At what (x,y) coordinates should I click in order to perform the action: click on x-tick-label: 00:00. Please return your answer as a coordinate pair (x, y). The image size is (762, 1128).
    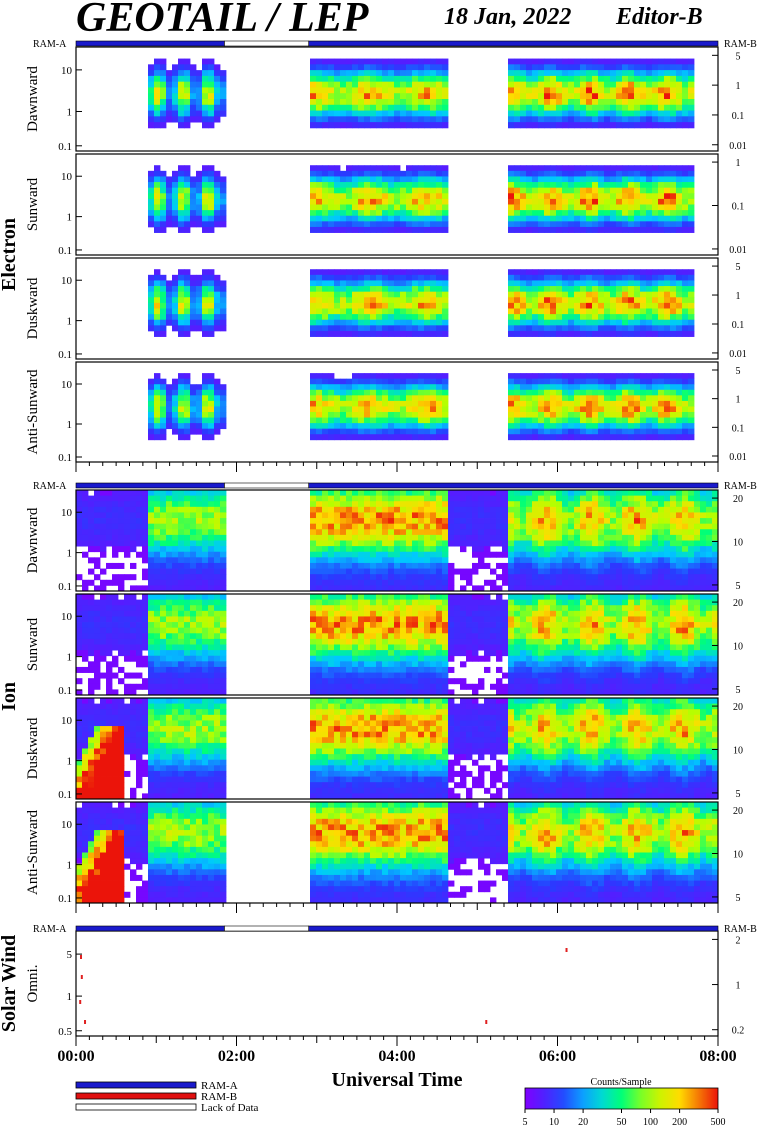
    Looking at the image, I should click on (75, 1056).